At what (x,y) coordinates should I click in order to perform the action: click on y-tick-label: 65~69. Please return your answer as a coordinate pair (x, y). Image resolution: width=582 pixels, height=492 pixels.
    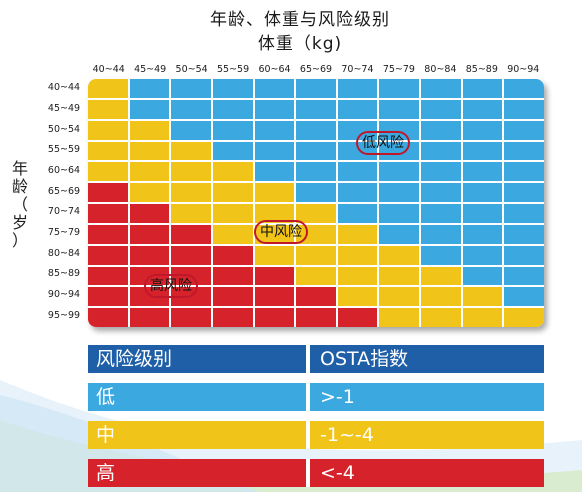
    Looking at the image, I should click on (64, 191).